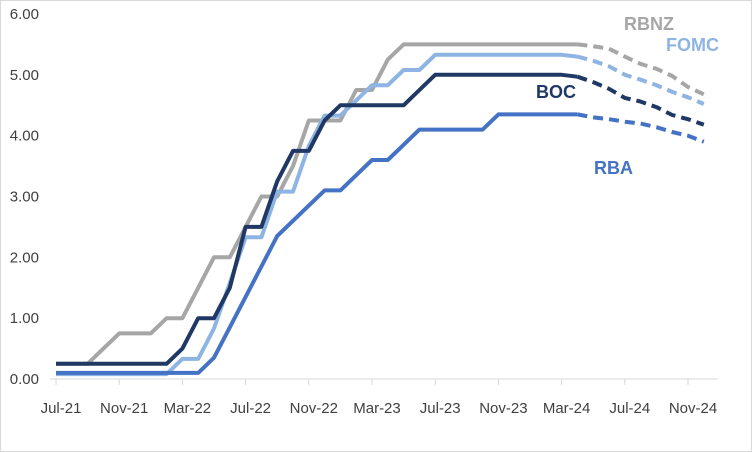 The width and height of the screenshot is (752, 452). I want to click on fomc-projected-line, so click(640, 80).